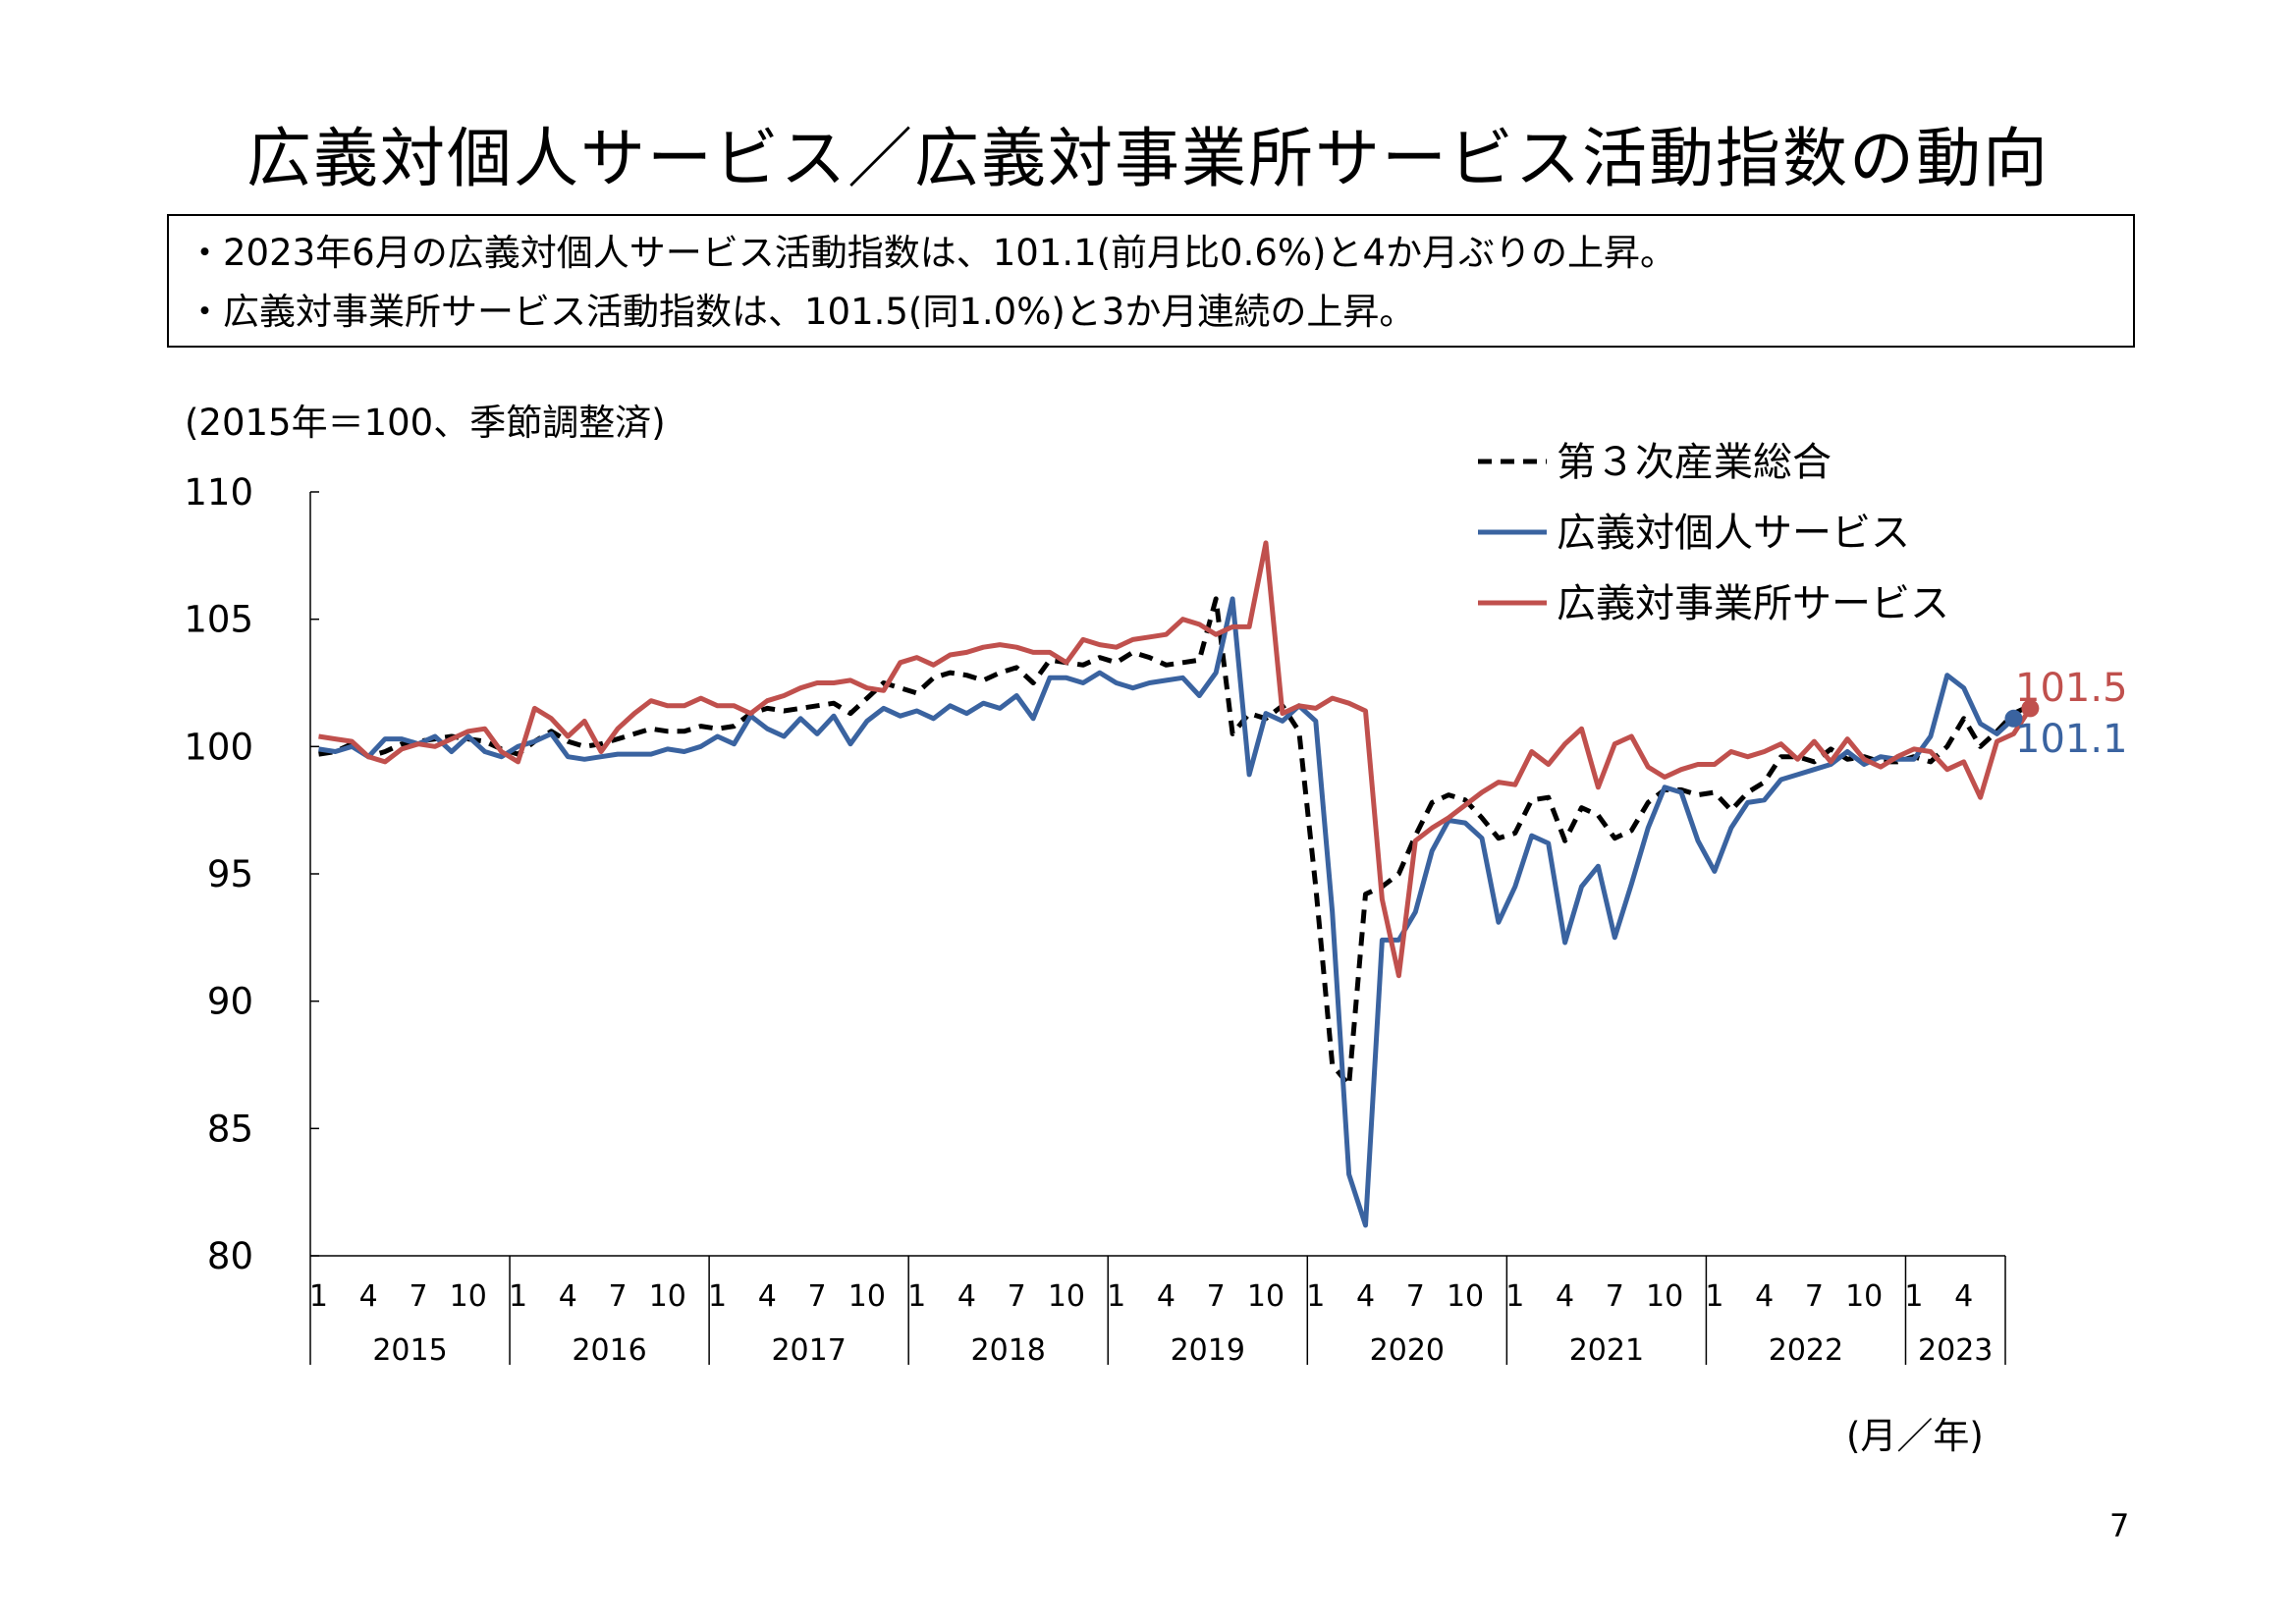 This screenshot has width=2296, height=1624. Describe the element at coordinates (230, 1002) in the screenshot. I see `y-tick-label: 90` at that location.